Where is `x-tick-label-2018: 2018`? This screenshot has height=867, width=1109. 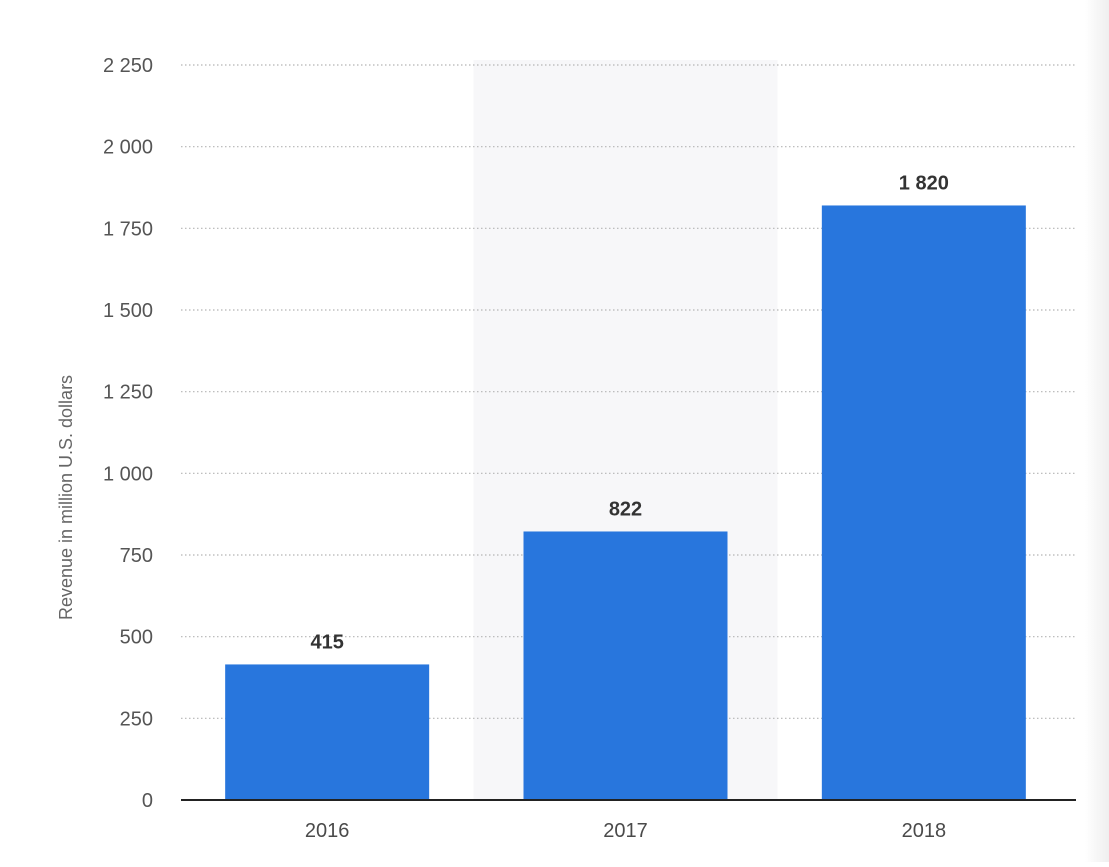
x-tick-label-2018: 2018 is located at coordinates (924, 831).